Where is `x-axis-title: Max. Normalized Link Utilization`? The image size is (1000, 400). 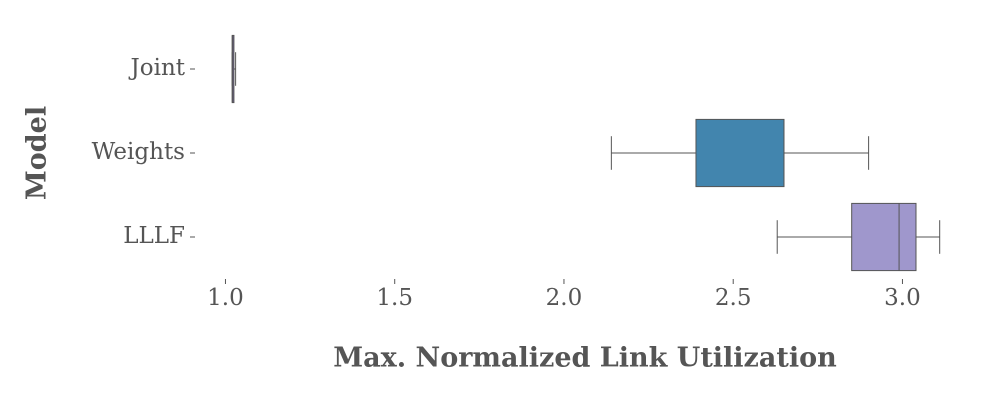 x-axis-title: Max. Normalized Link Utilization is located at coordinates (585, 358).